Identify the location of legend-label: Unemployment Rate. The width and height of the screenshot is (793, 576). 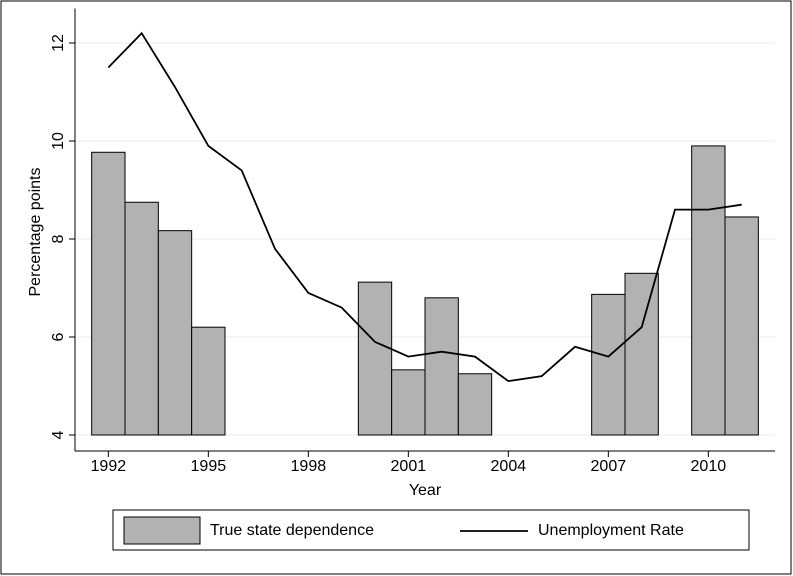
(611, 530).